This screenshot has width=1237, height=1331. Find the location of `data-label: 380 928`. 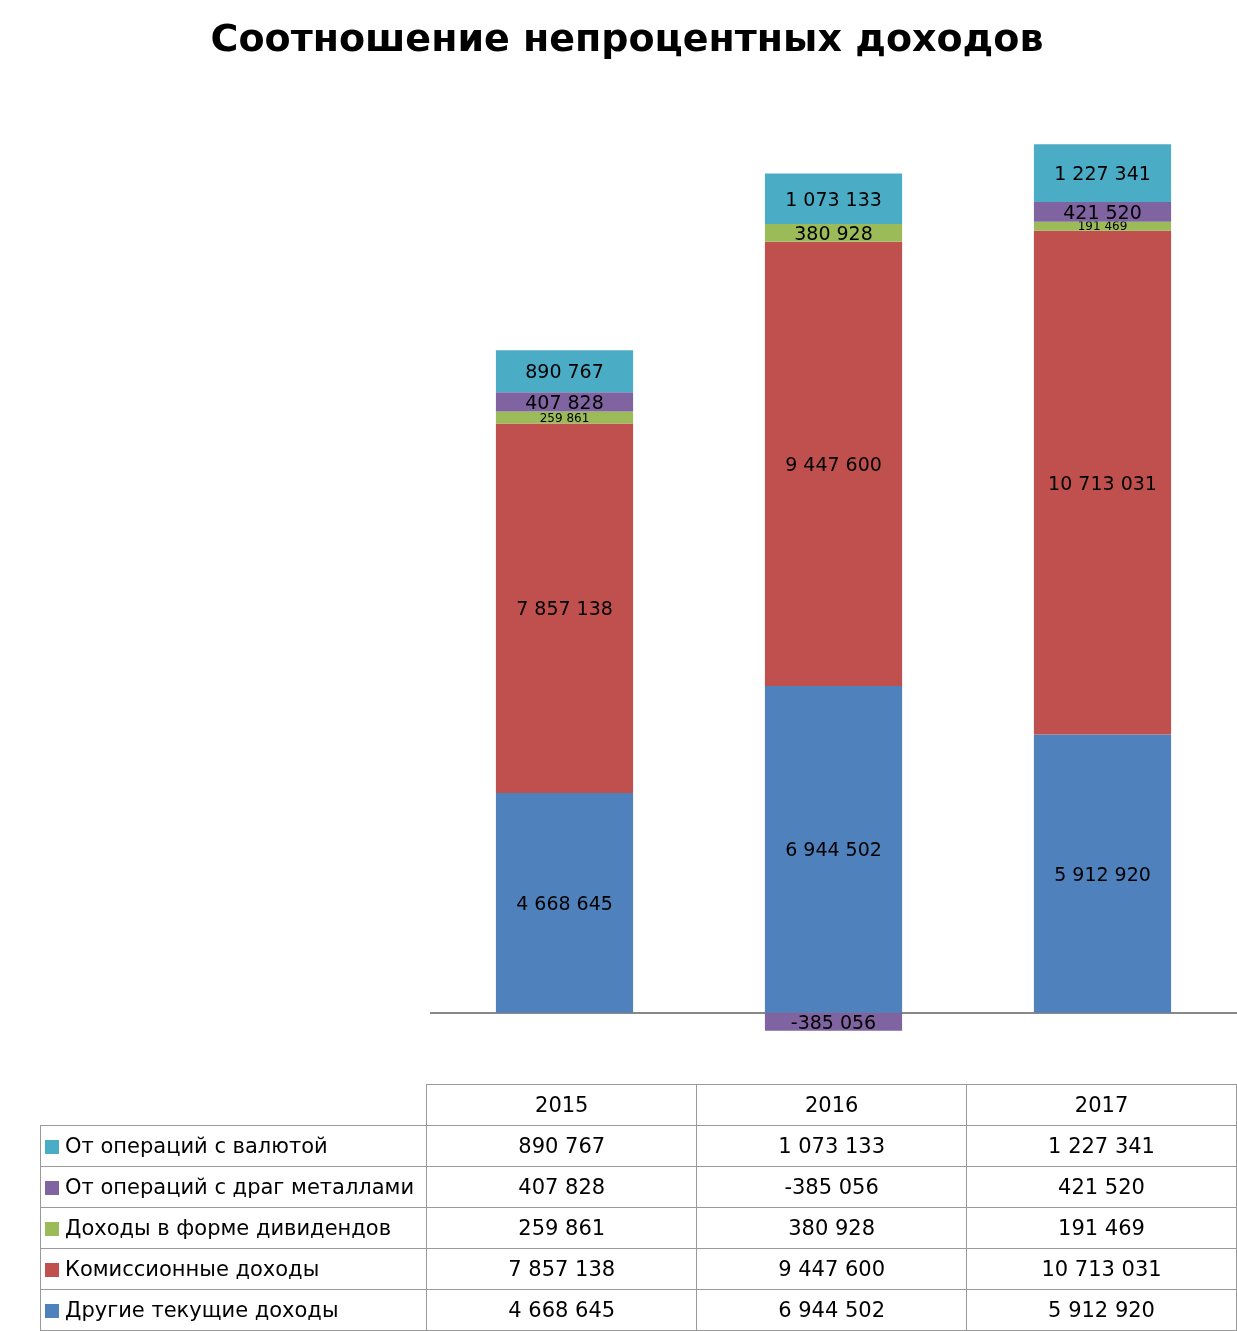

data-label: 380 928 is located at coordinates (831, 1228).